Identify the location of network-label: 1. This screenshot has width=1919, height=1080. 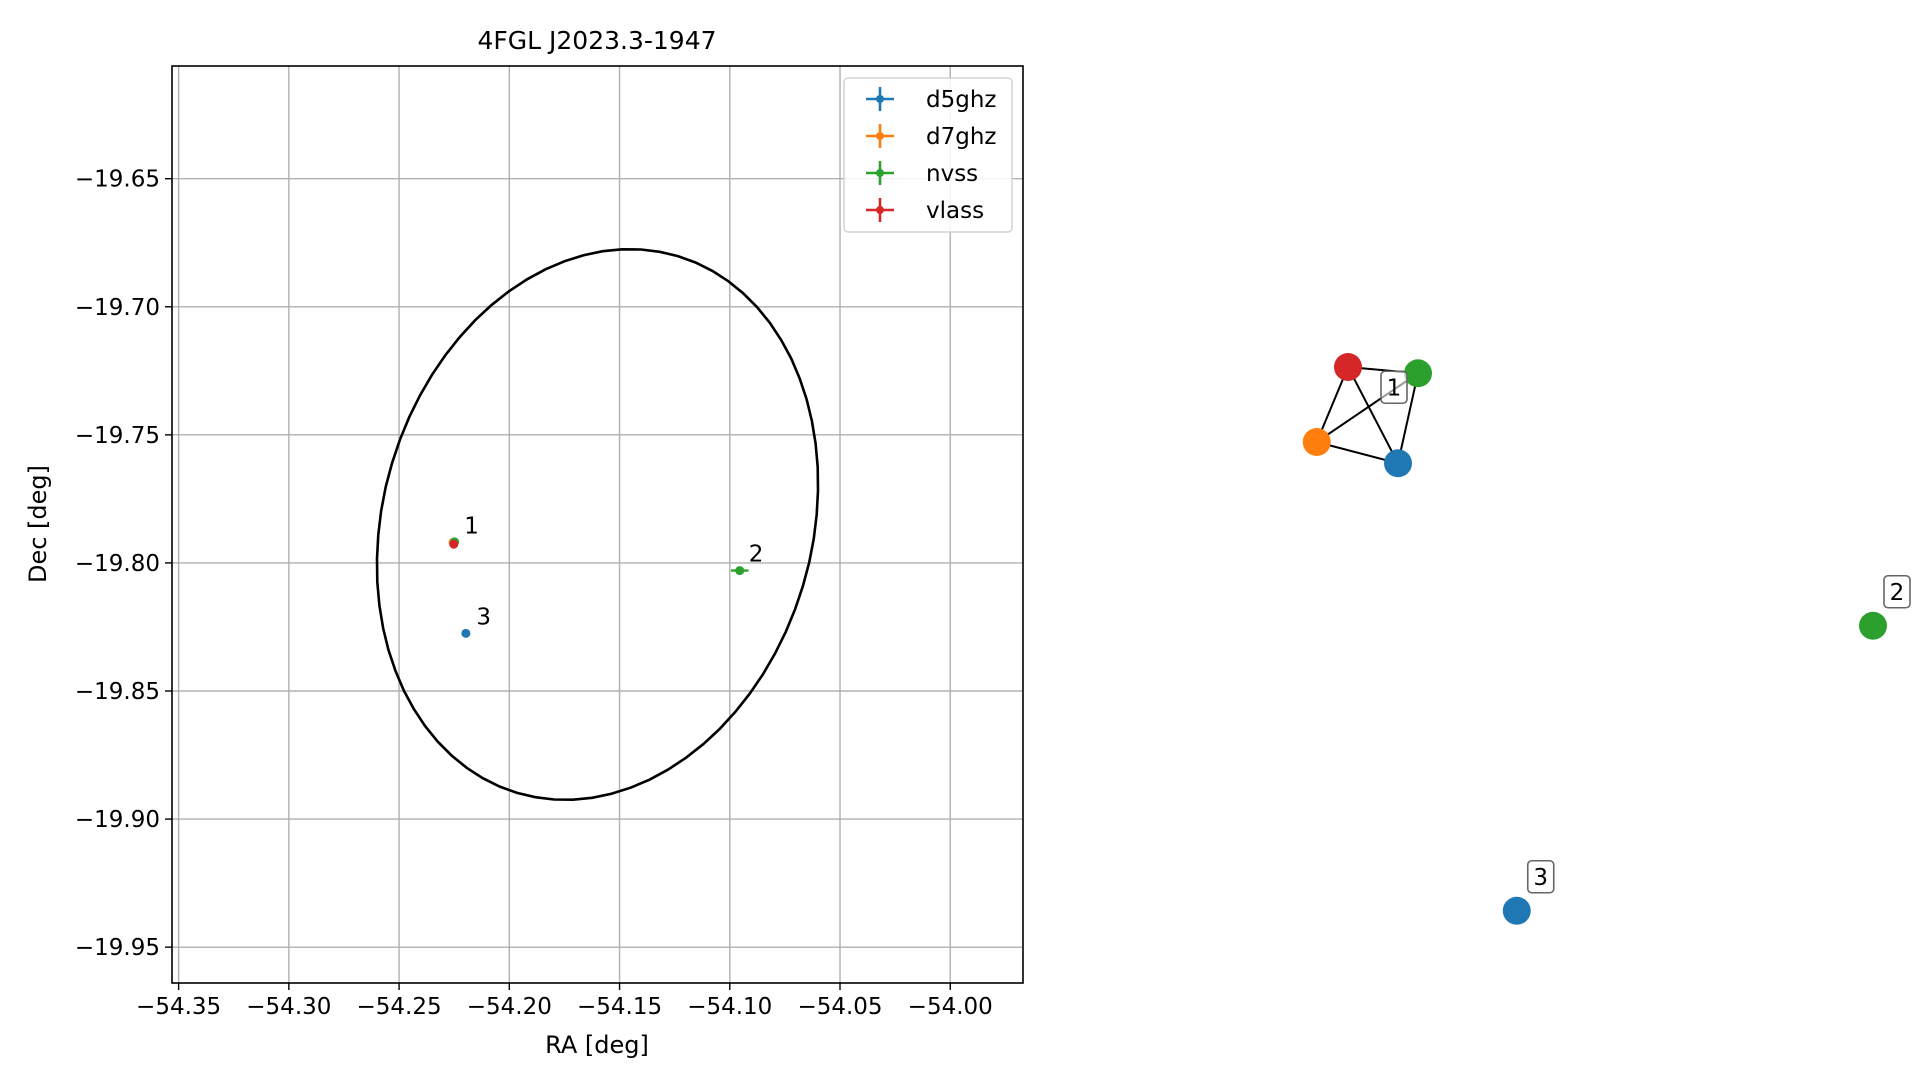
(1394, 387).